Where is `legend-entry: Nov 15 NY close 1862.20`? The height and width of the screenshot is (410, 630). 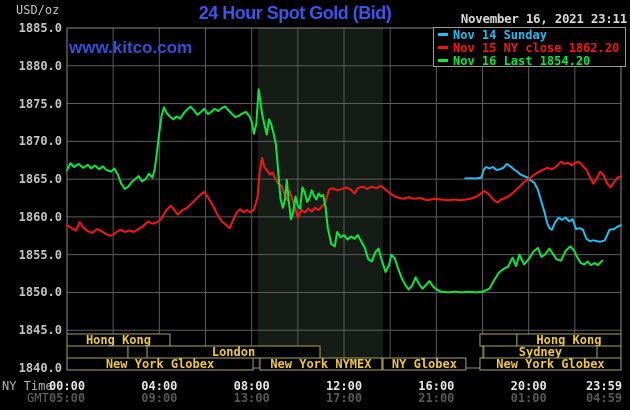 legend-entry: Nov 15 NY close 1862.20 is located at coordinates (531, 48).